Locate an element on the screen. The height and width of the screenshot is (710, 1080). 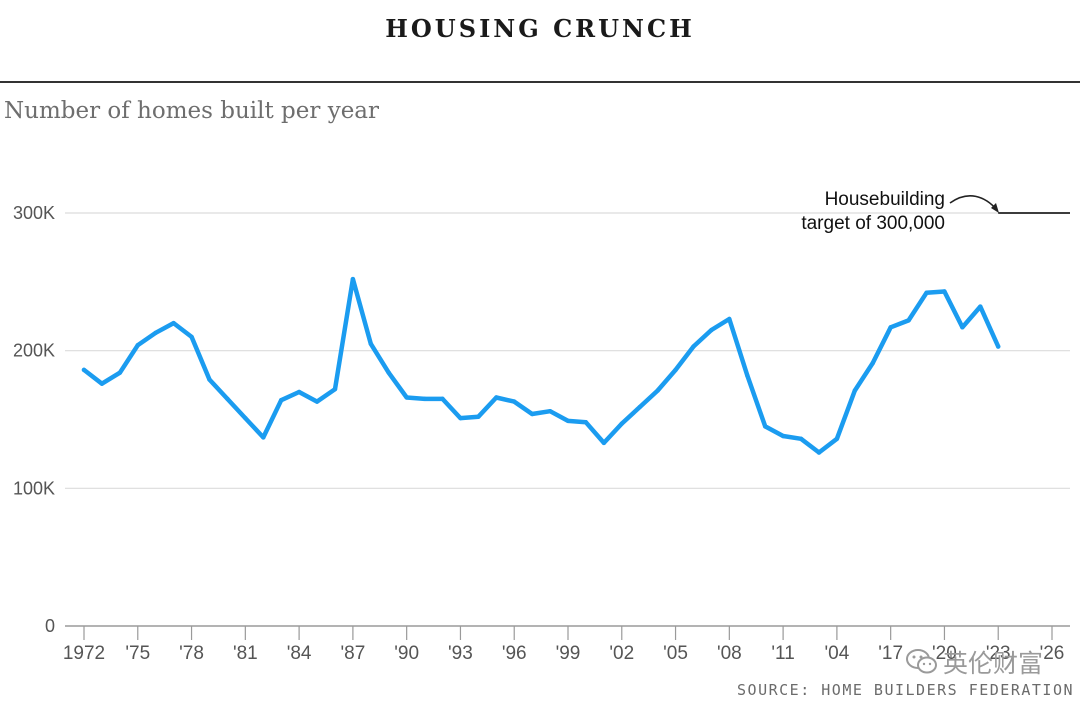
x-tick-label: '05 is located at coordinates (675, 653).